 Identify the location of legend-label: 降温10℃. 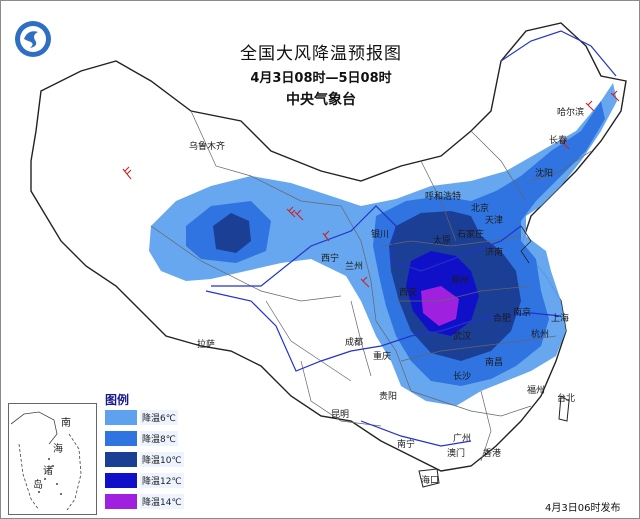
(162, 459).